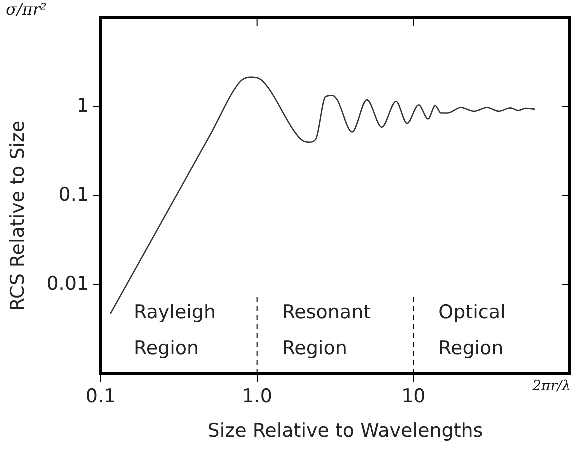 The height and width of the screenshot is (452, 573). I want to click on y-tick-label: 0.1, so click(73, 195).